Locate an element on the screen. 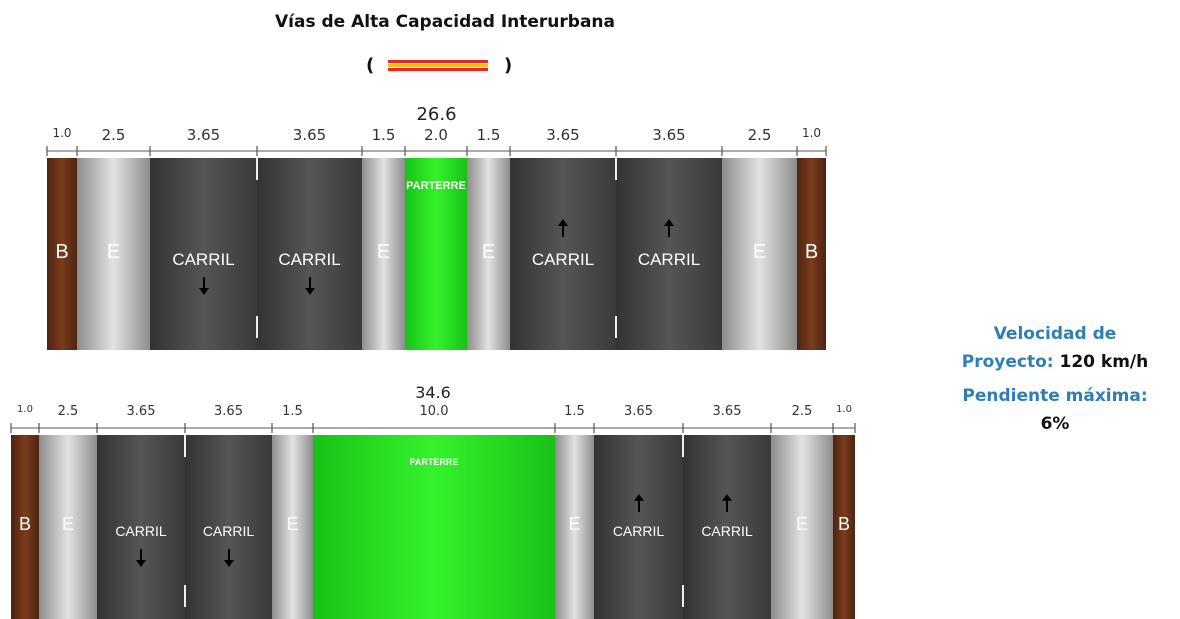  speed-label-2: Proyecto: is located at coordinates (1007, 362).